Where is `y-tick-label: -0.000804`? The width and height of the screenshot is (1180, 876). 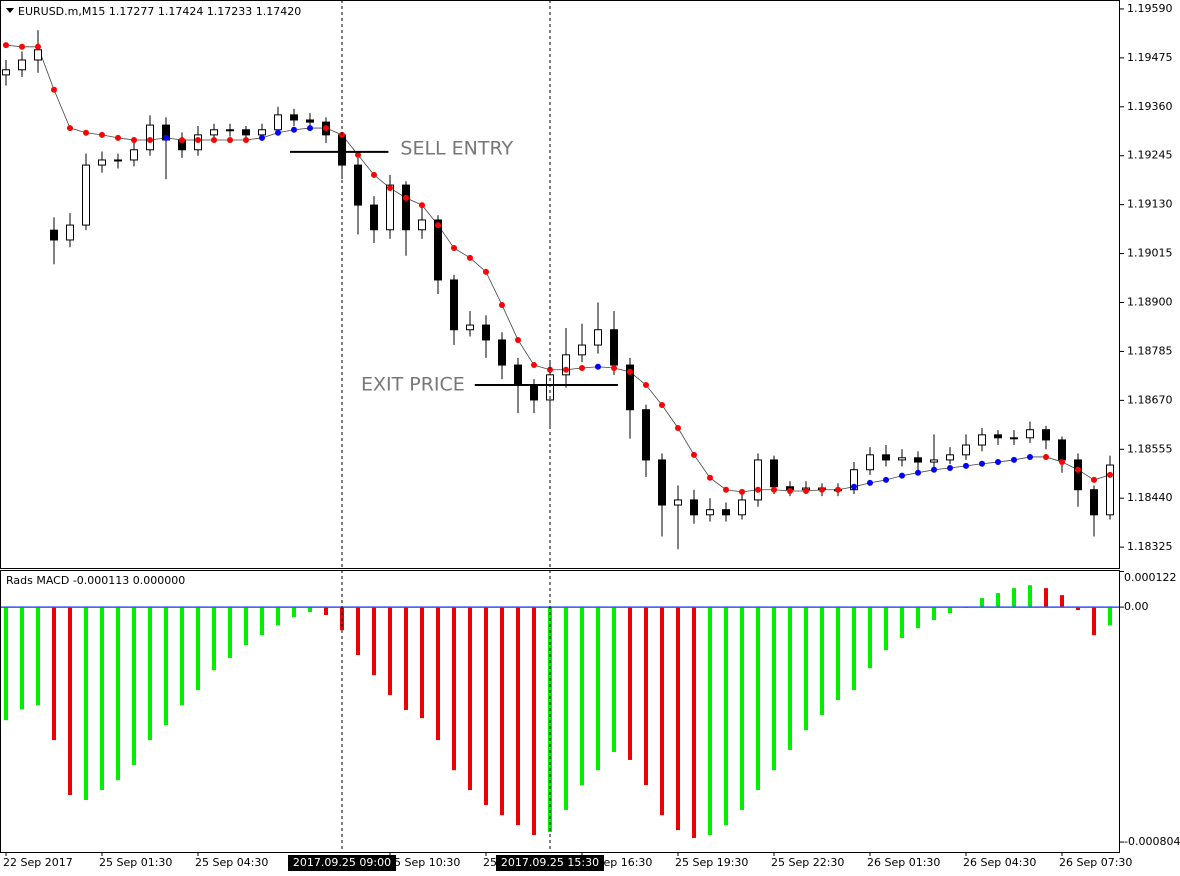 y-tick-label: -0.000804 is located at coordinates (1152, 841).